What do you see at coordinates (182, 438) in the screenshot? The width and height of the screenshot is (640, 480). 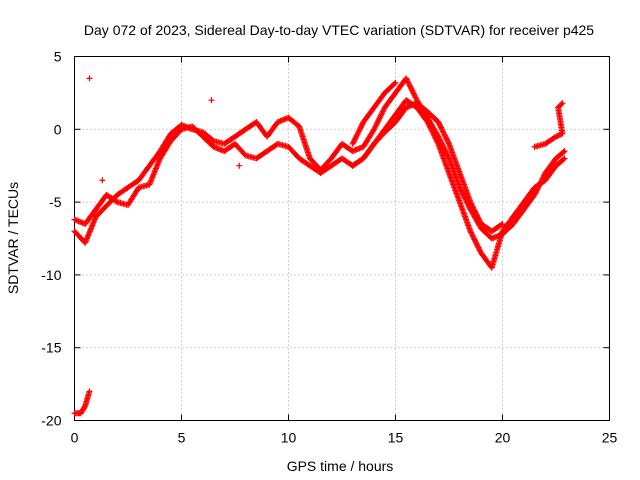 I see `x-tick-label: 5` at bounding box center [182, 438].